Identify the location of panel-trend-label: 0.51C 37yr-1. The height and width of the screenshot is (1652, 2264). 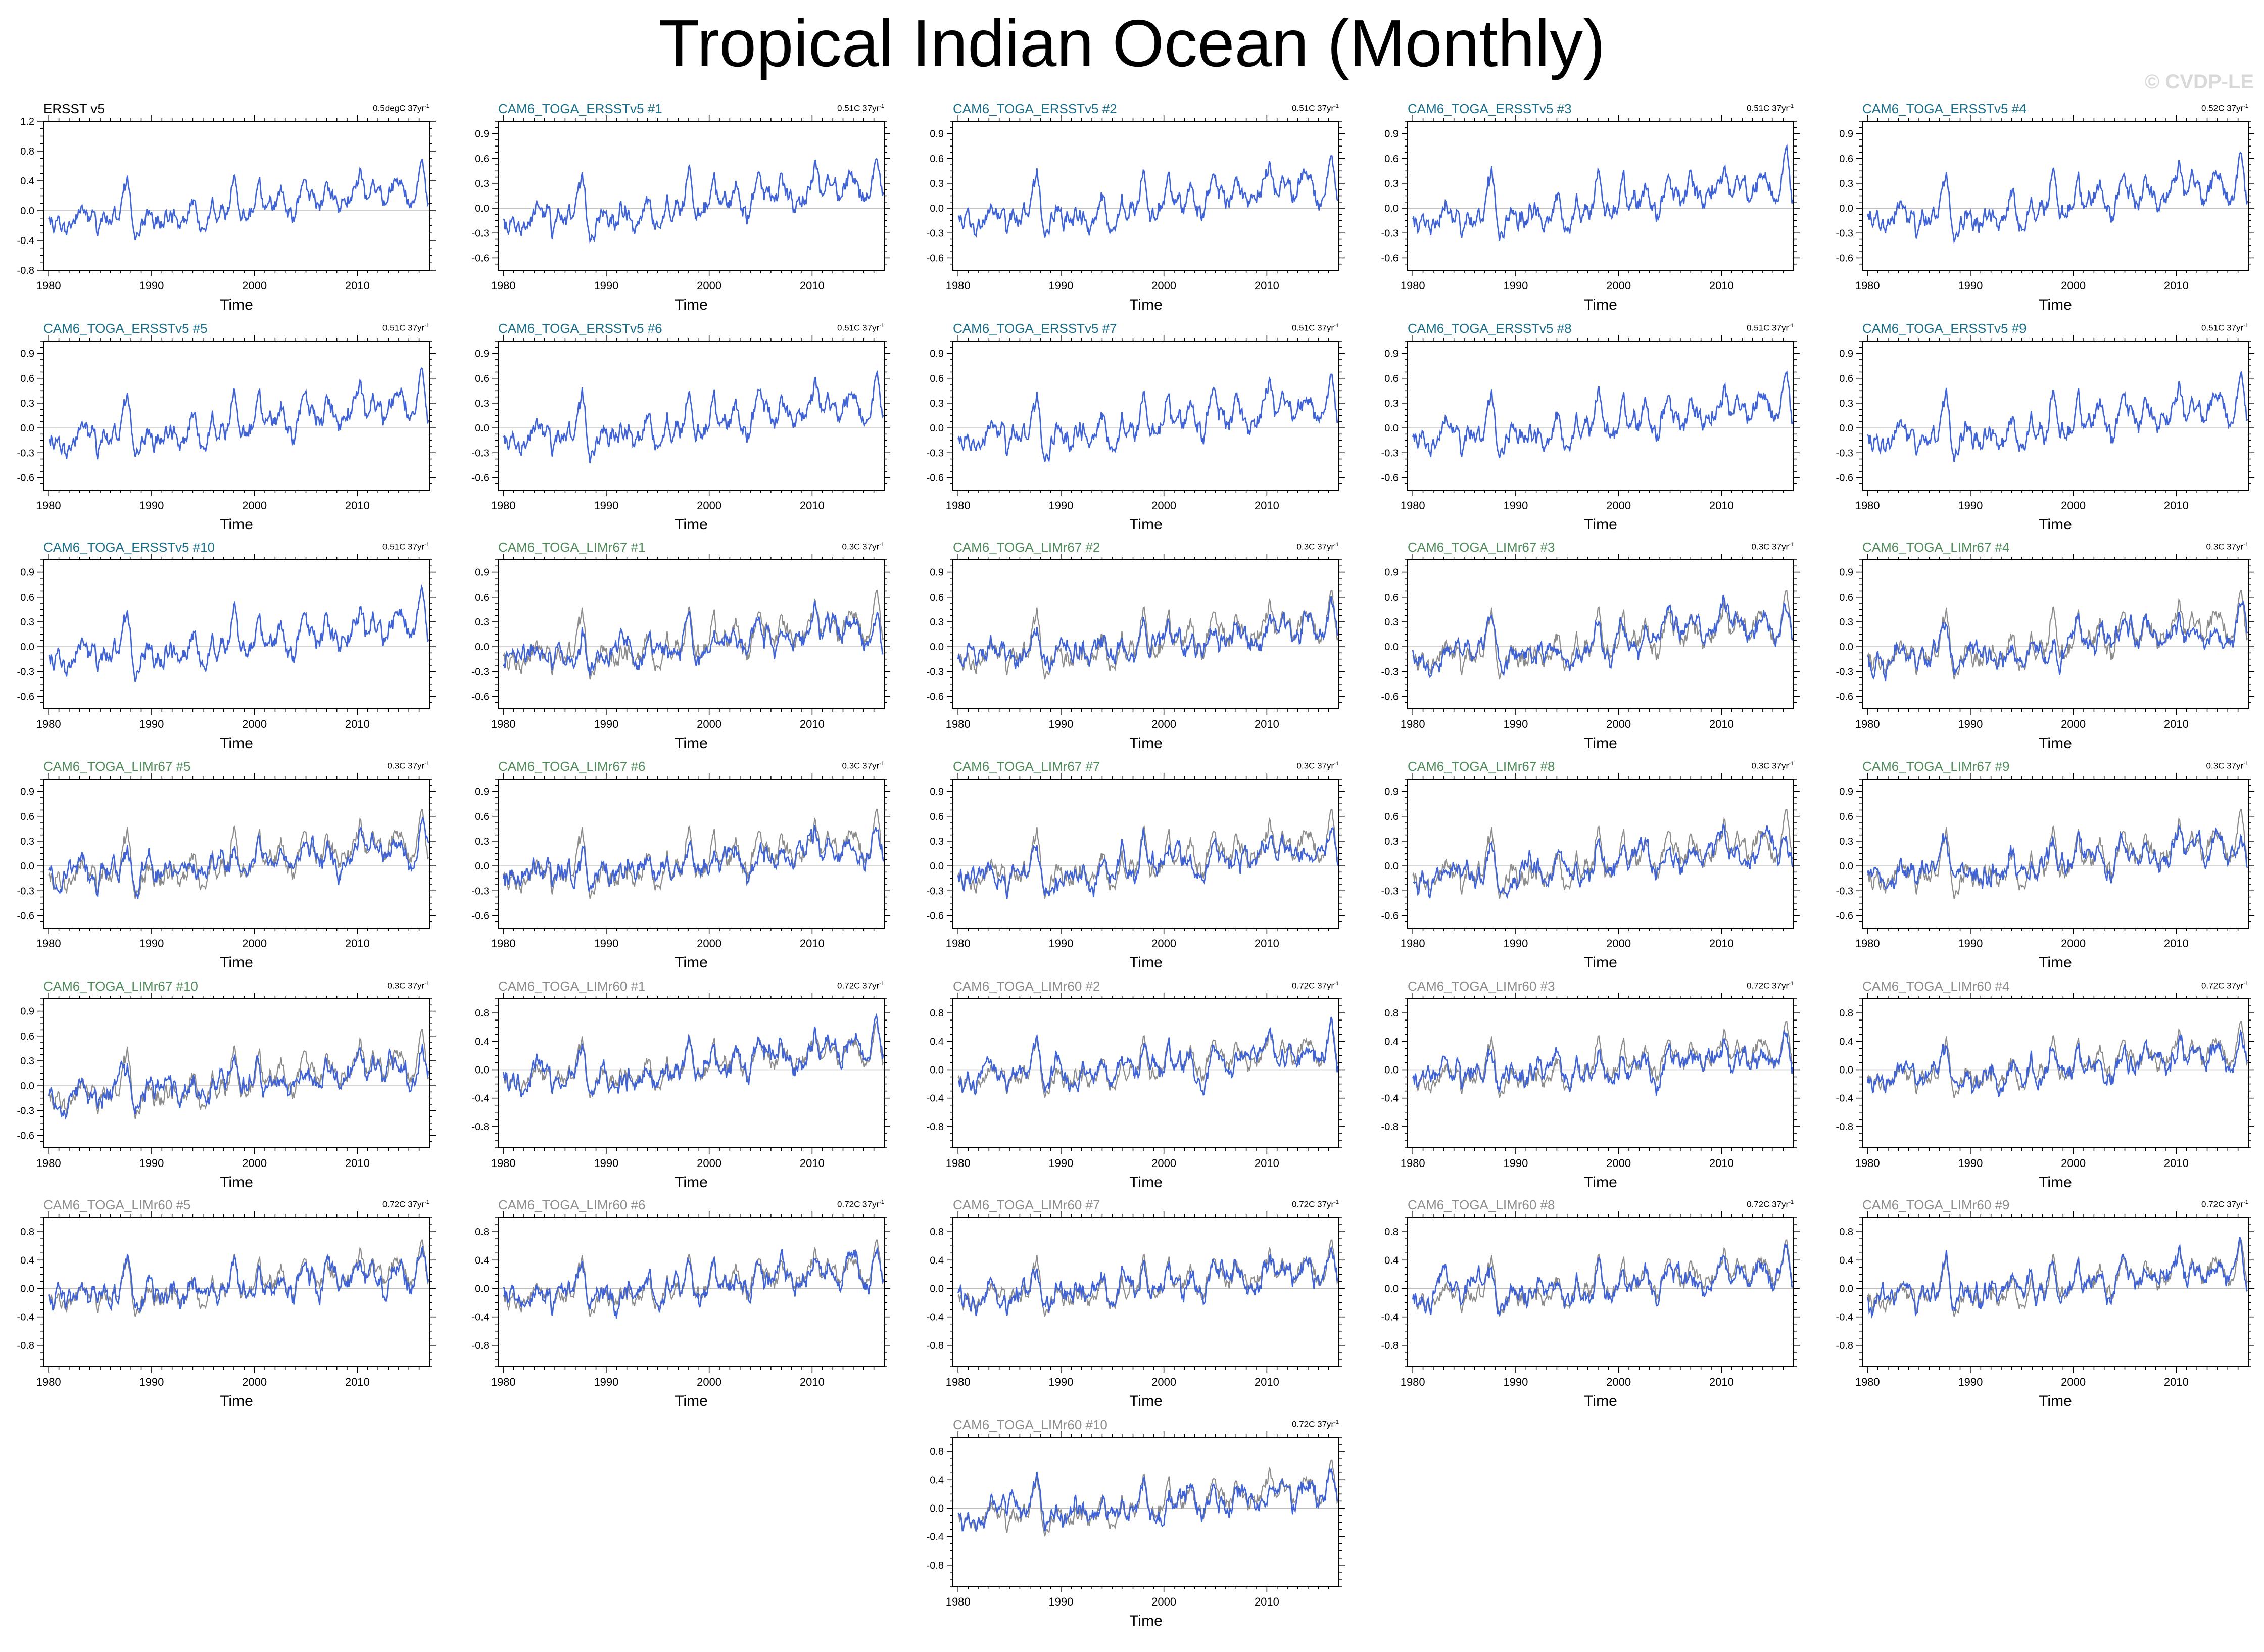
(2205, 328).